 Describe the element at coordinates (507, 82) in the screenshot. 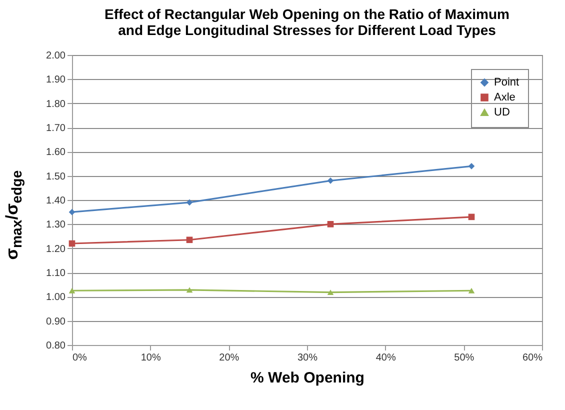

I see `legend-label: Point` at that location.